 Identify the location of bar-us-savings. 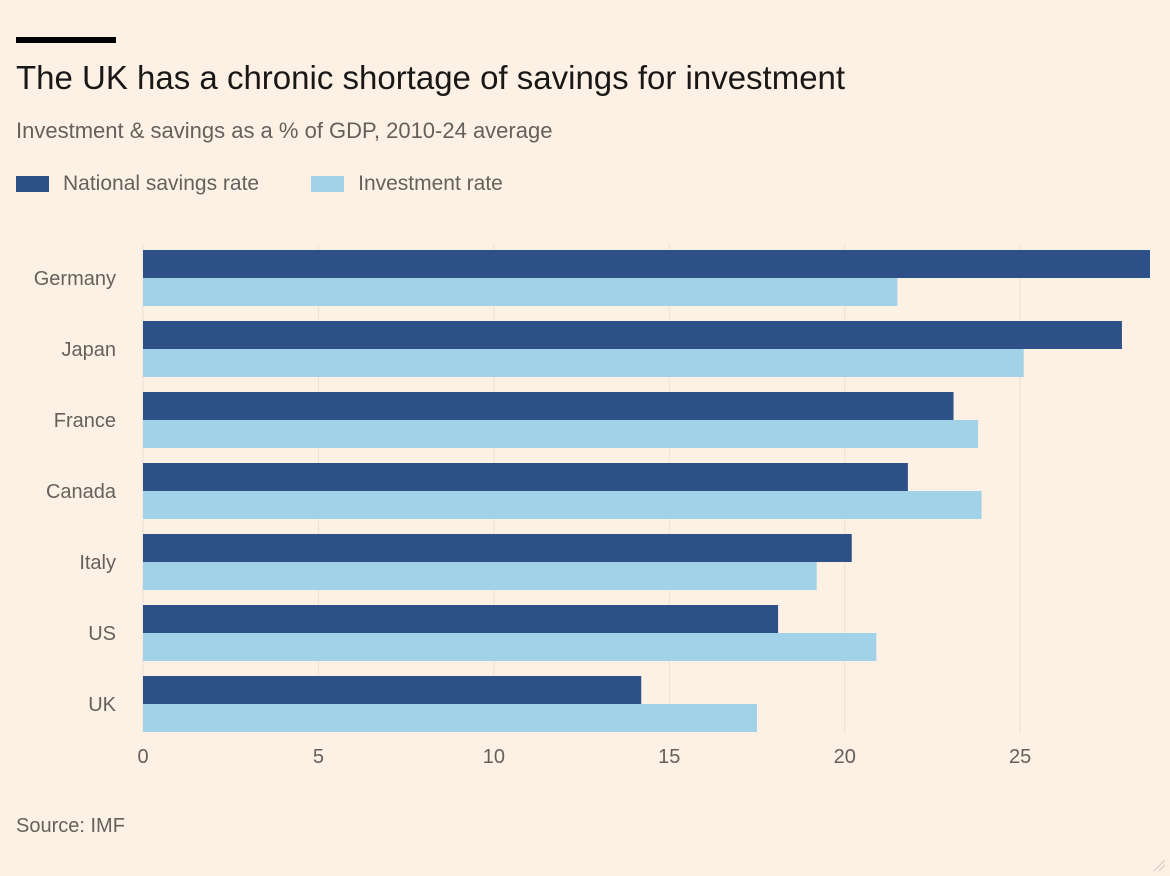
(461, 619).